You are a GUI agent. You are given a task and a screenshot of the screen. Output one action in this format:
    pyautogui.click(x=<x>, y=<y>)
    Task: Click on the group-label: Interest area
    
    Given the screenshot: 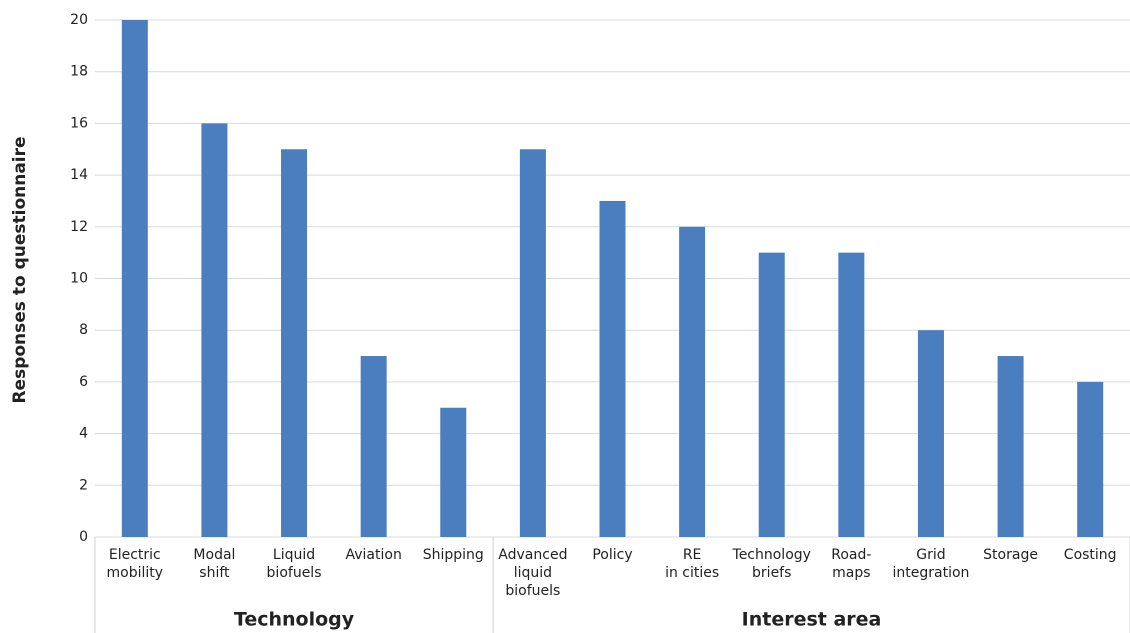 What is the action you would take?
    pyautogui.click(x=812, y=620)
    